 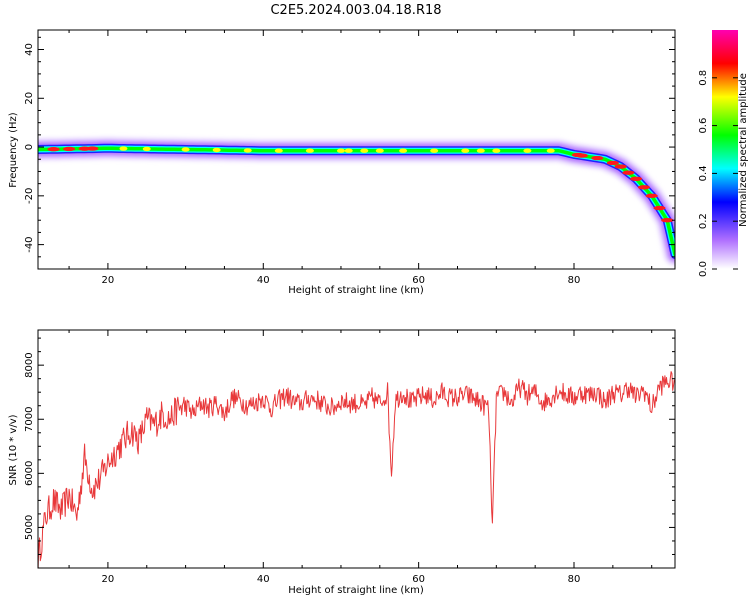 What do you see at coordinates (703, 173) in the screenshot?
I see `colorbar-tick-label: 0.4` at bounding box center [703, 173].